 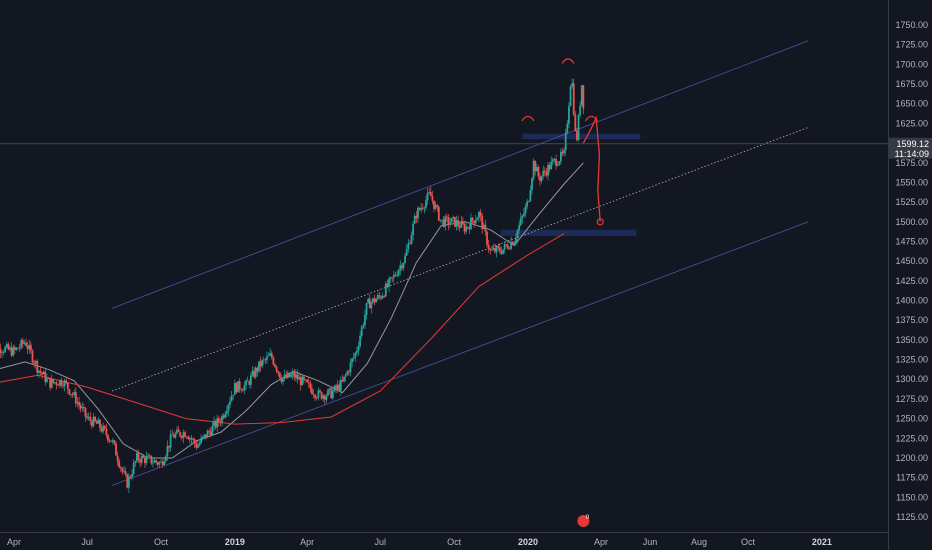 I want to click on y-tick-label: 1500.00, so click(x=911, y=222).